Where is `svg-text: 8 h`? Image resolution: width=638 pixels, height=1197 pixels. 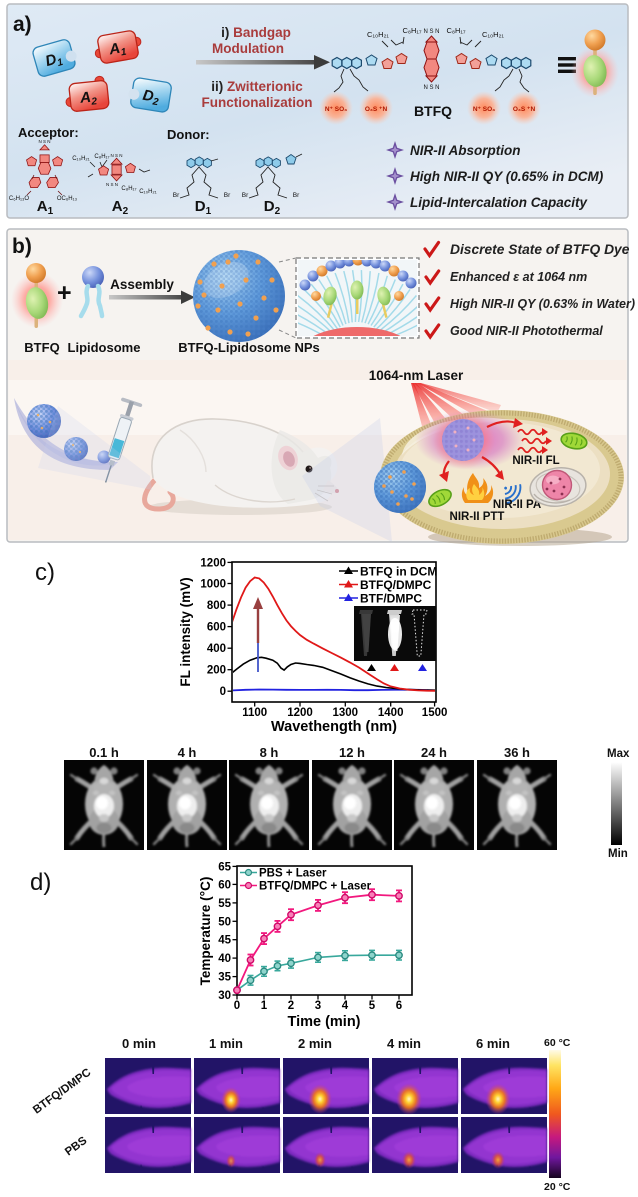
svg-text: 8 h is located at coordinates (269, 752).